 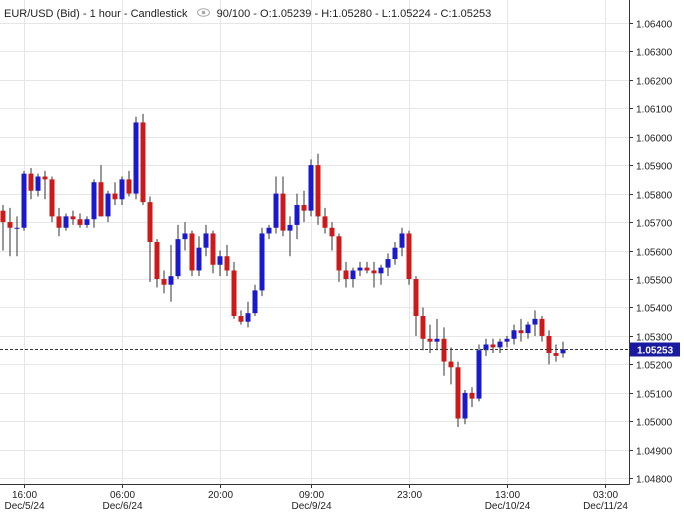 I want to click on visibility-label: 90/100, so click(x=233, y=14).